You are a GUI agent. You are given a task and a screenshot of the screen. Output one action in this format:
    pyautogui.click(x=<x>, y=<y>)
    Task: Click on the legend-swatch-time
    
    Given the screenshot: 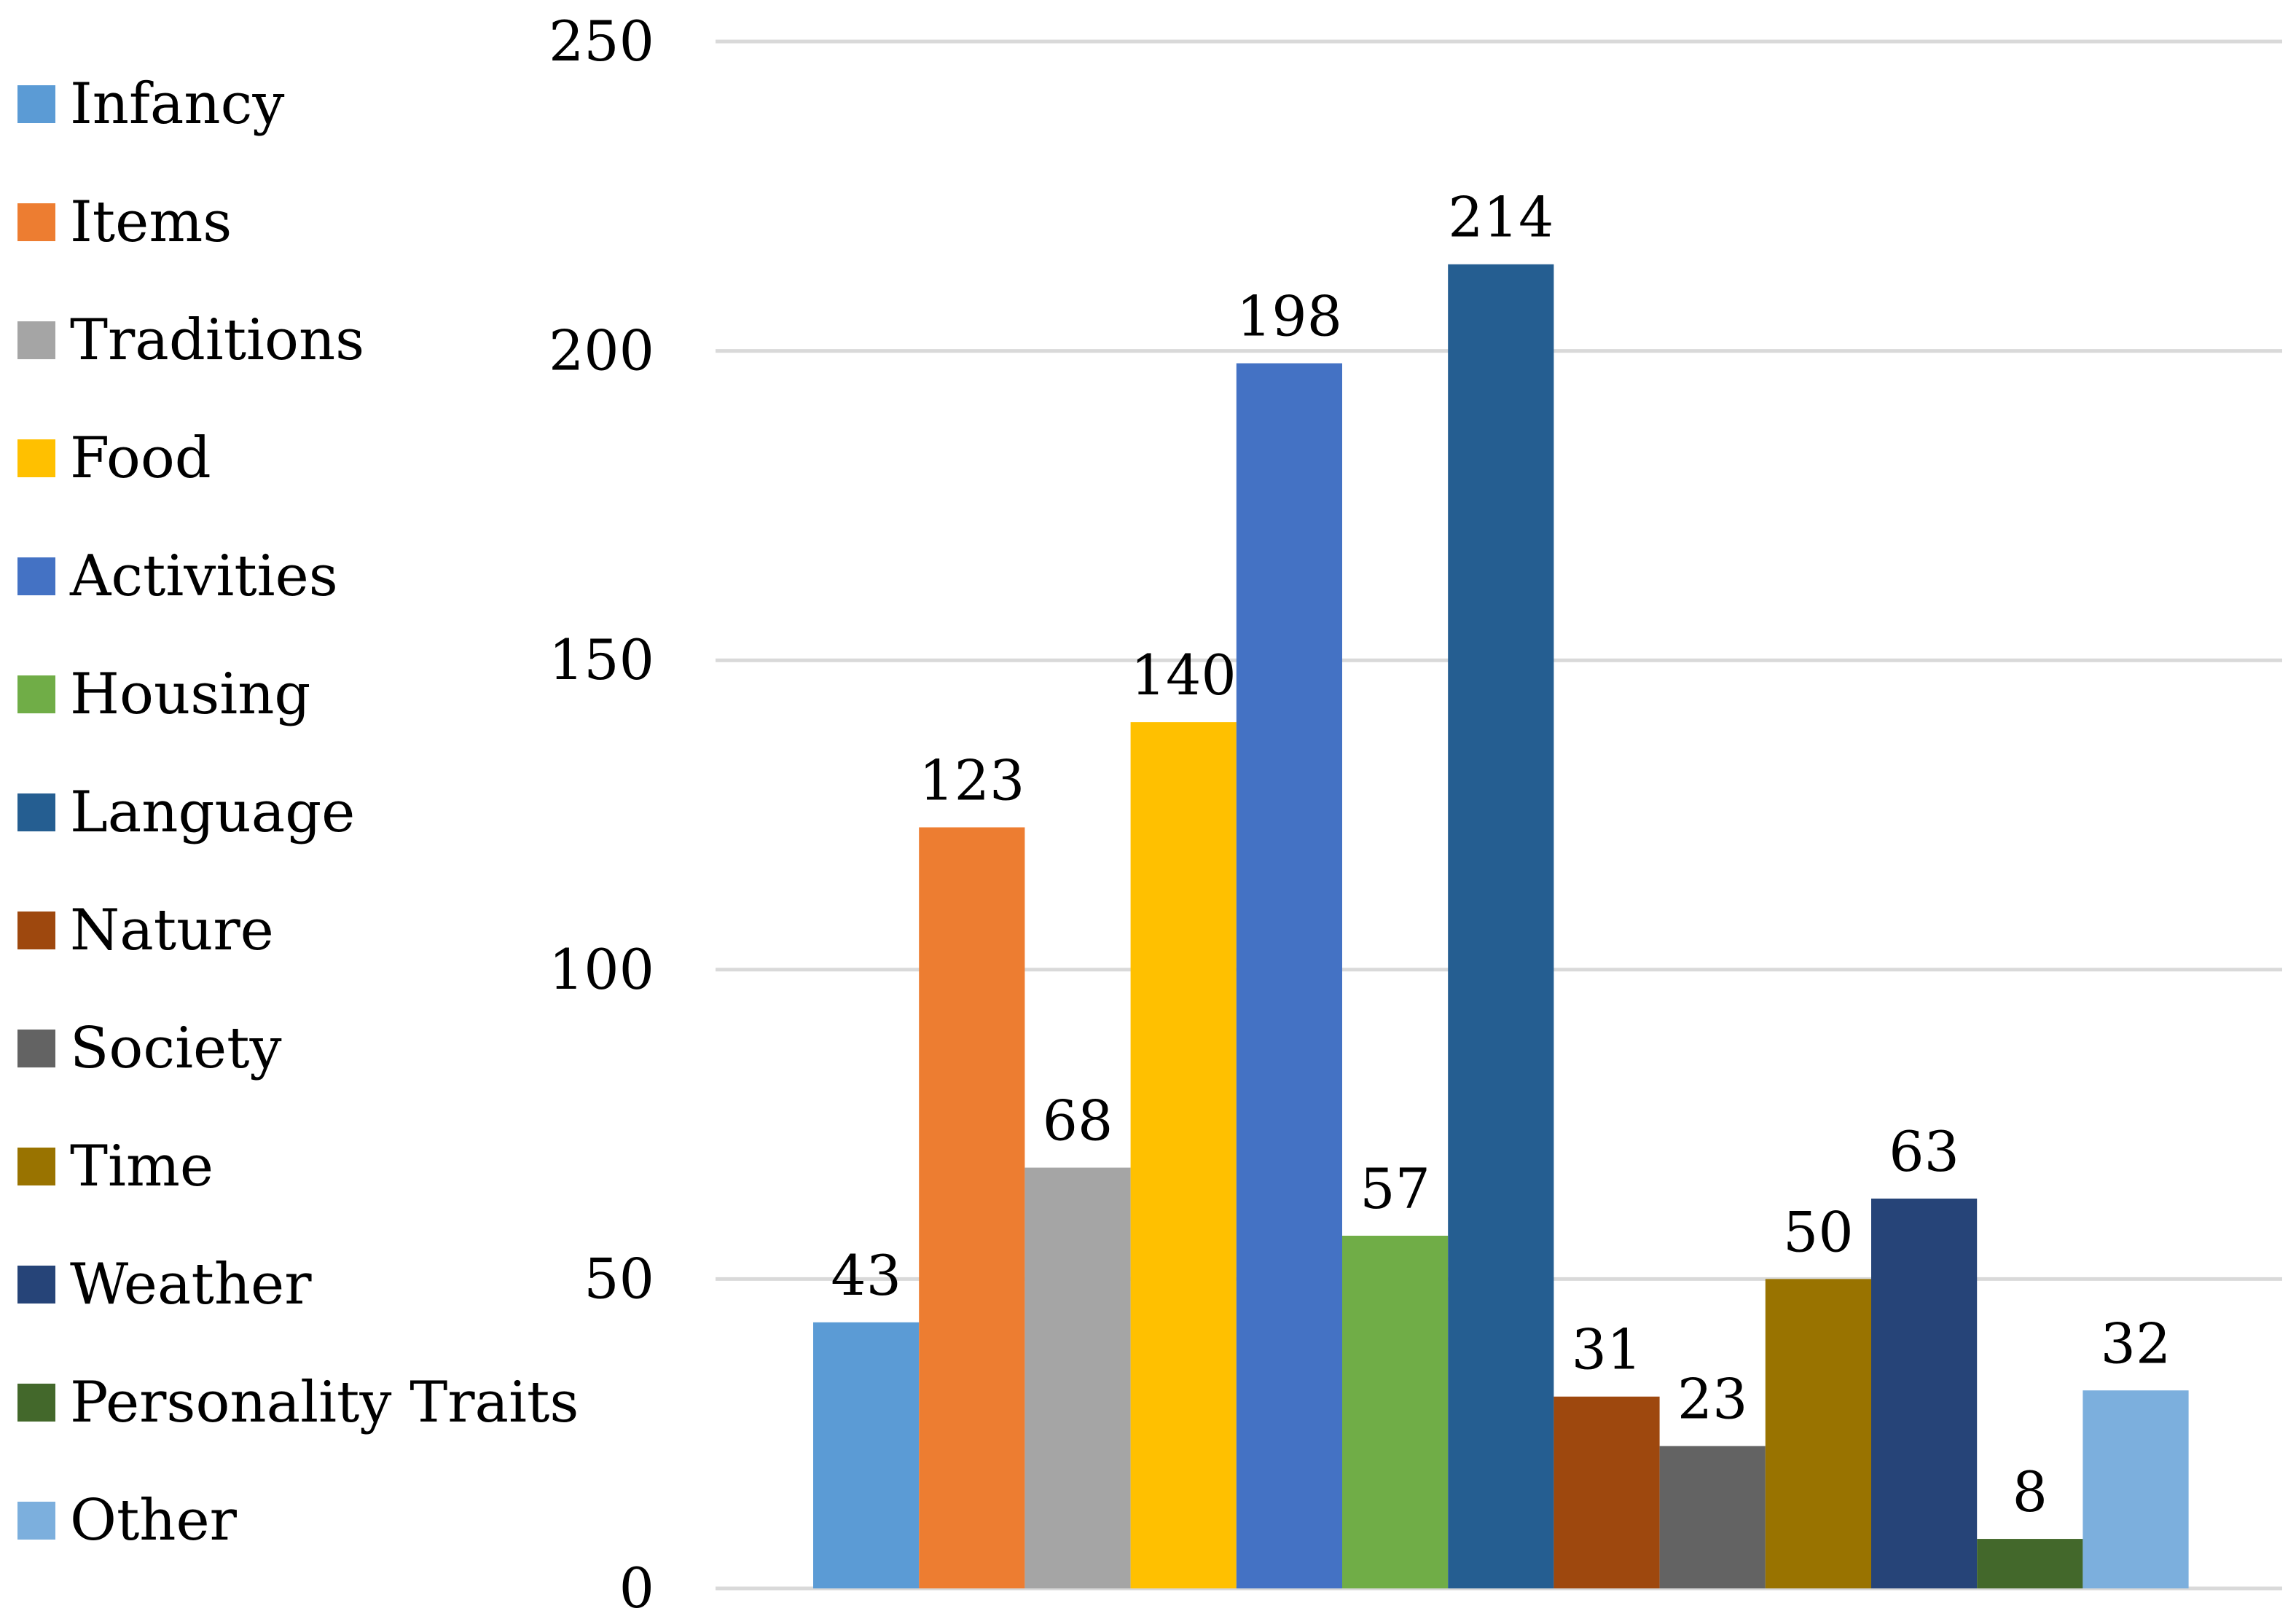 What is the action you would take?
    pyautogui.click(x=36, y=1166)
    